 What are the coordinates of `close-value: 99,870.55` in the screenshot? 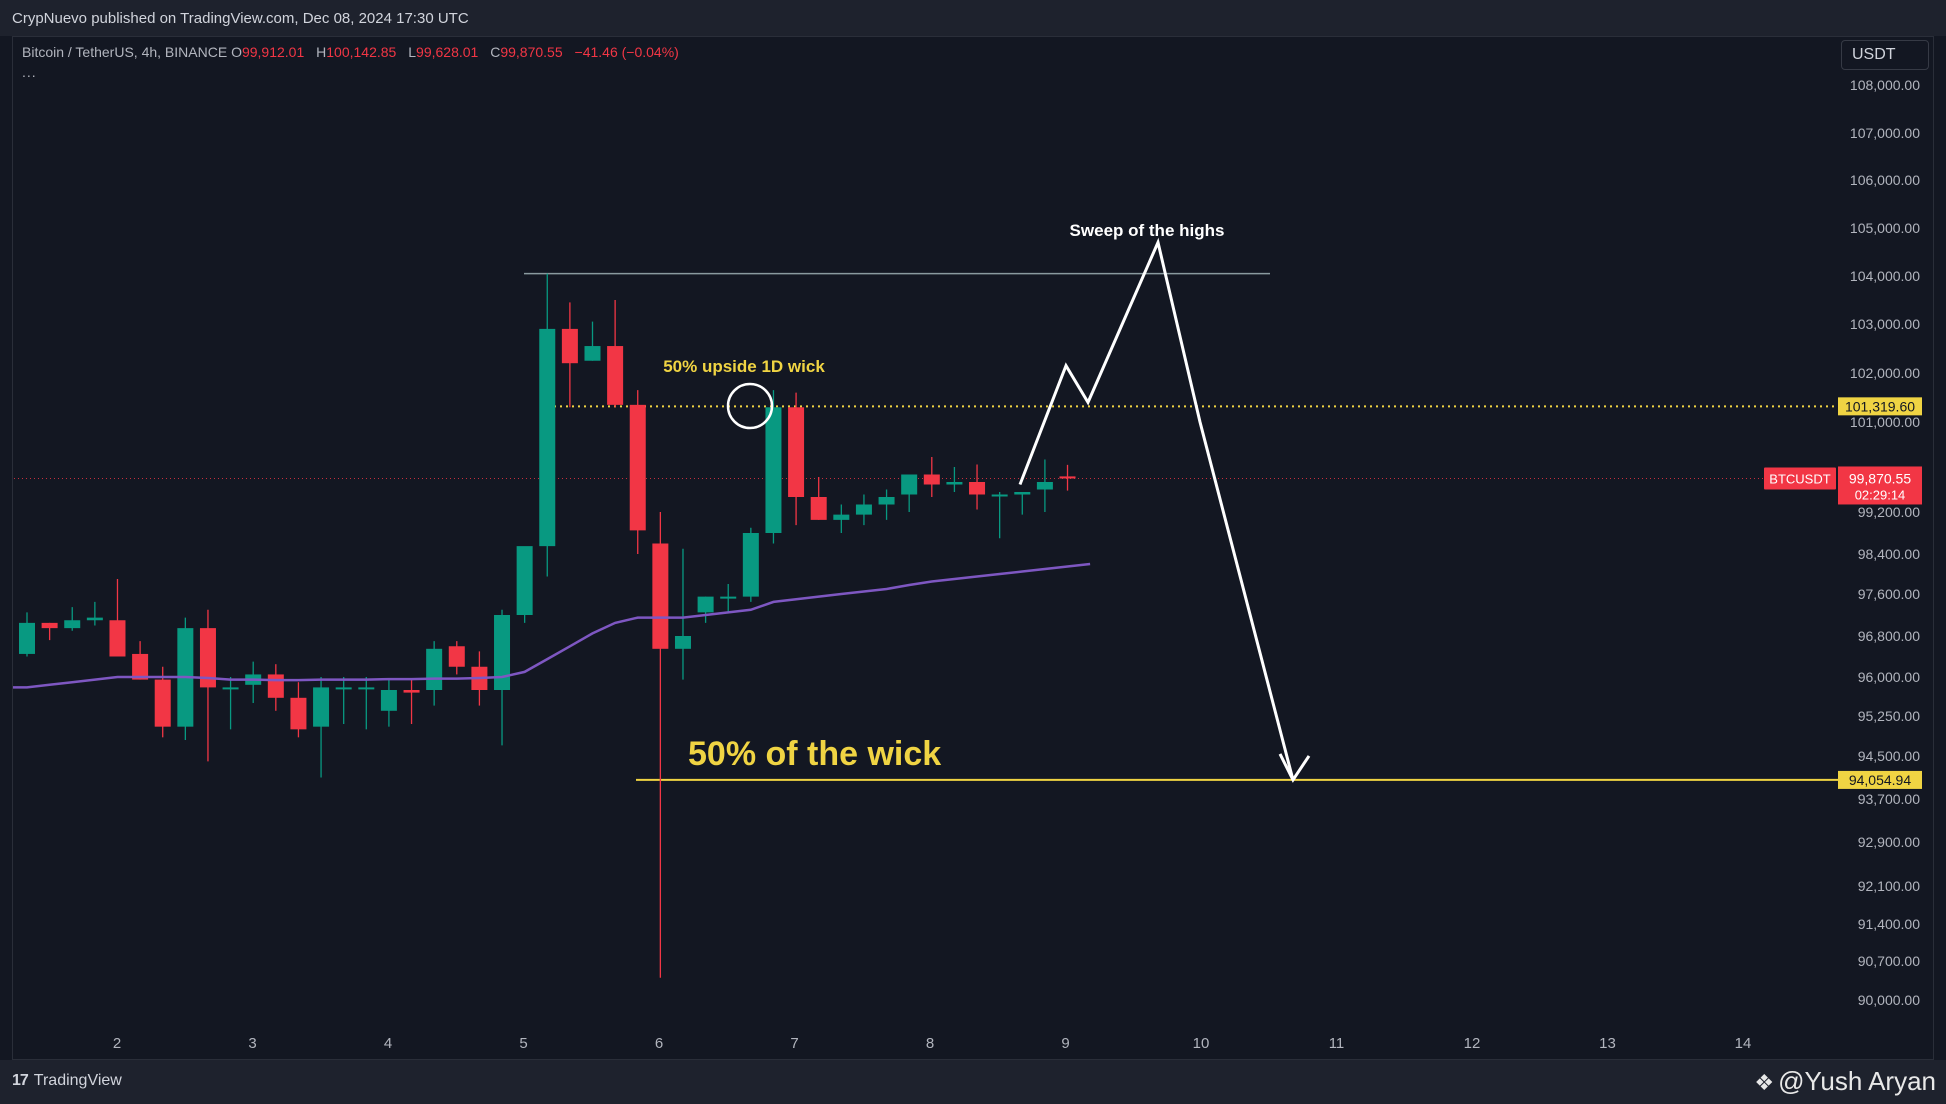 It's located at (531, 52).